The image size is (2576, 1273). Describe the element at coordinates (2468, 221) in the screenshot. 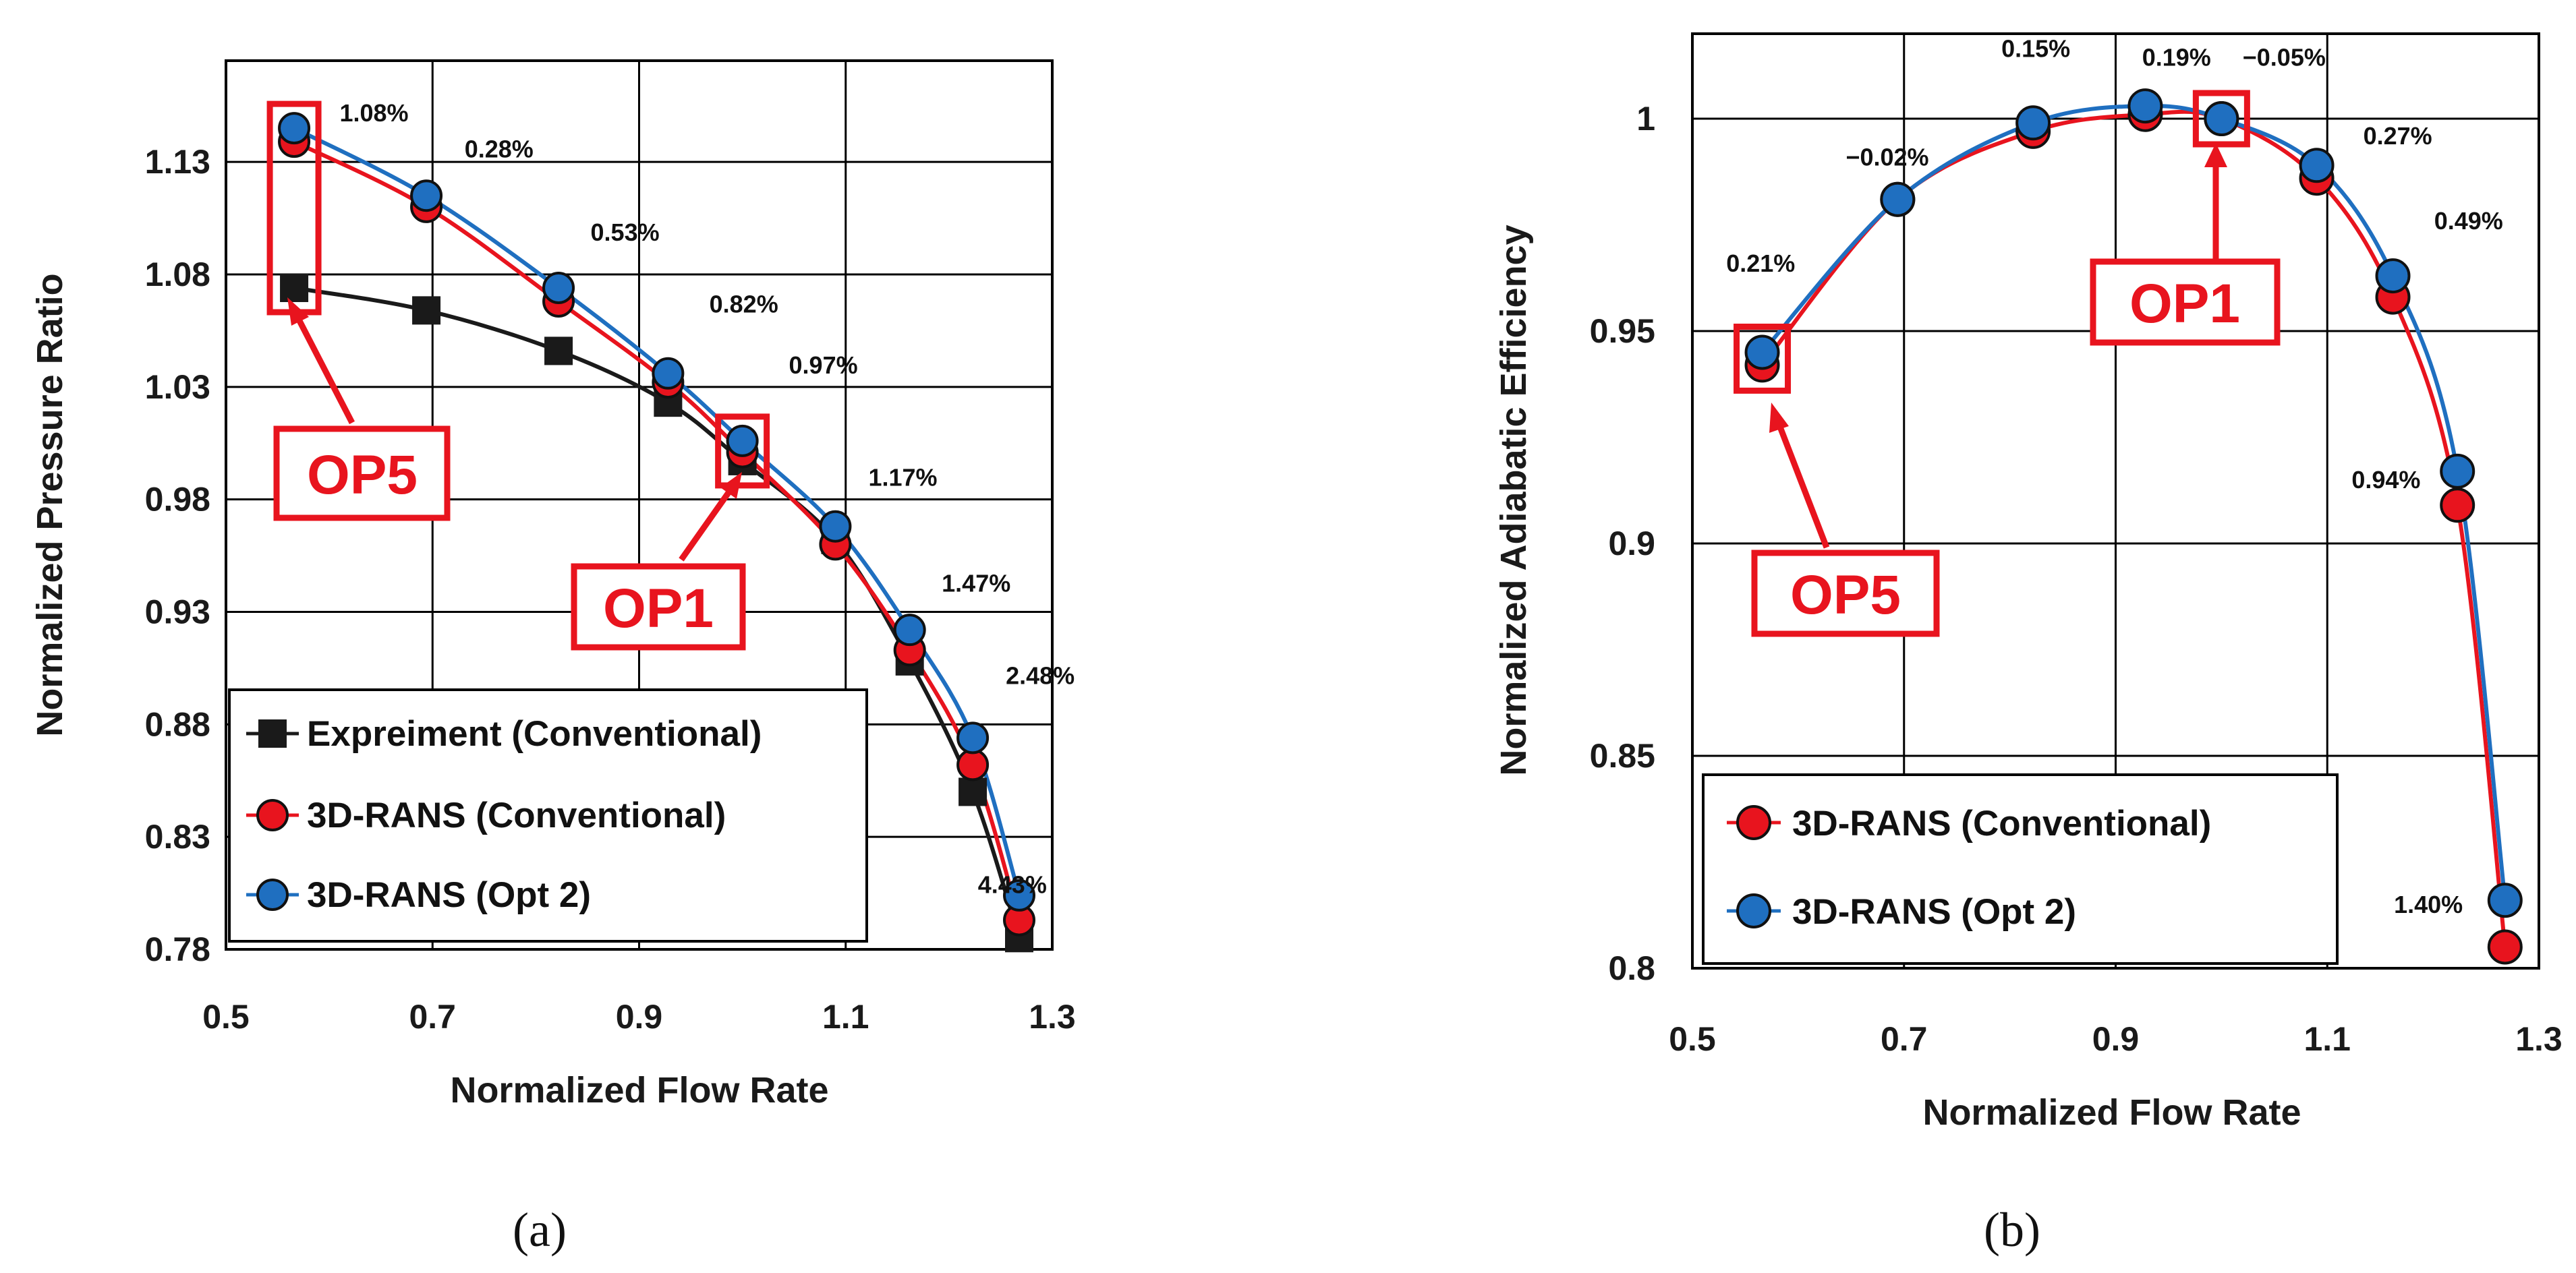

I see `percent-annotation: 0.49%` at that location.